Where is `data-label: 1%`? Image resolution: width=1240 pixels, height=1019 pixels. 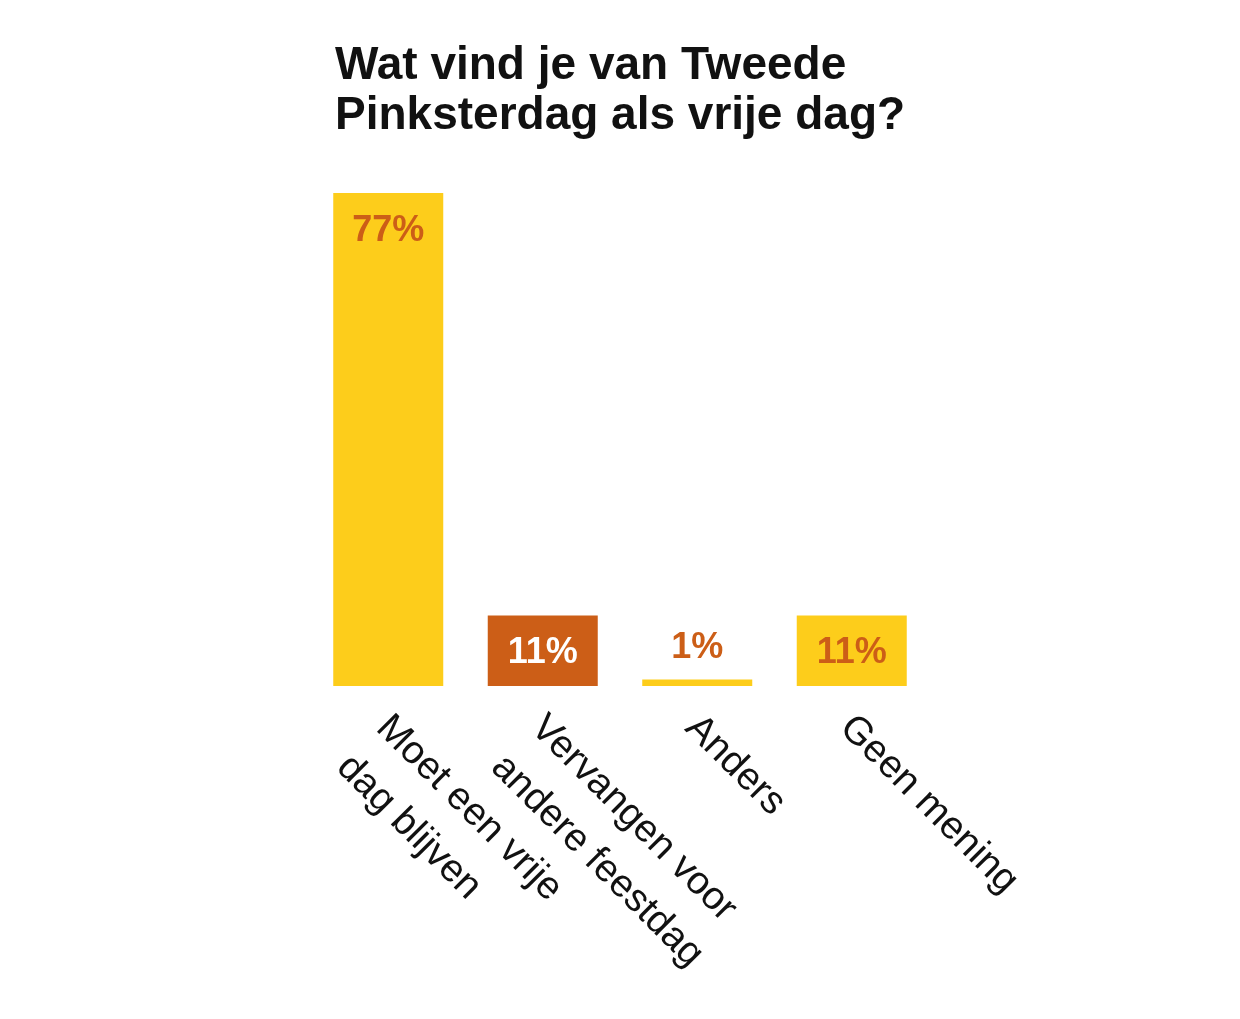
data-label: 1% is located at coordinates (697, 645).